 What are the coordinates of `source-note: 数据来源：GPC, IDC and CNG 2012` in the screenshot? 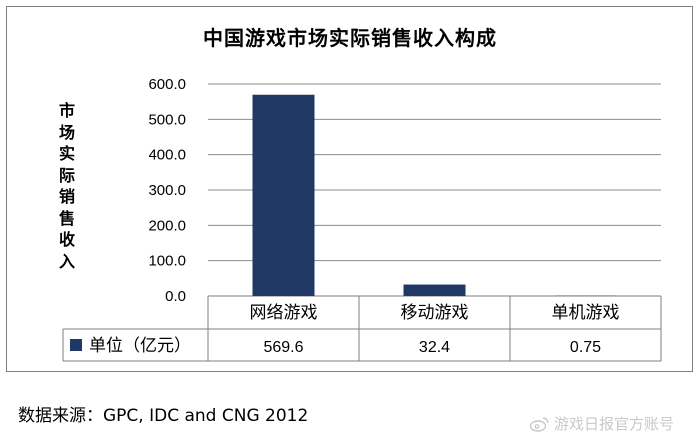 It's located at (163, 416).